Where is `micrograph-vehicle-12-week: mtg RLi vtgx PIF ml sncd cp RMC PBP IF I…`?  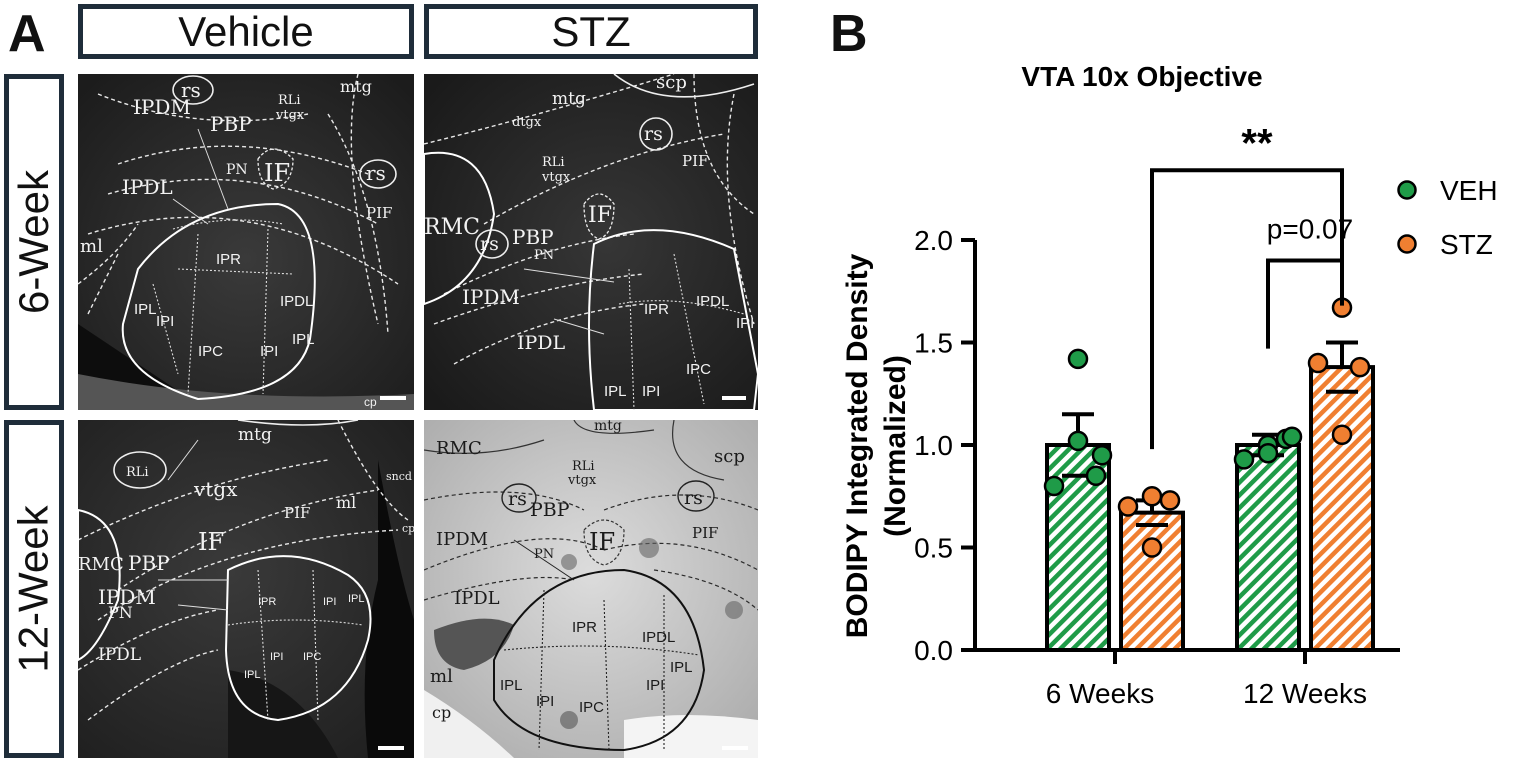 micrograph-vehicle-12-week: mtg RLi vtgx PIF ml sncd cp RMC PBP IF I… is located at coordinates (246, 589).